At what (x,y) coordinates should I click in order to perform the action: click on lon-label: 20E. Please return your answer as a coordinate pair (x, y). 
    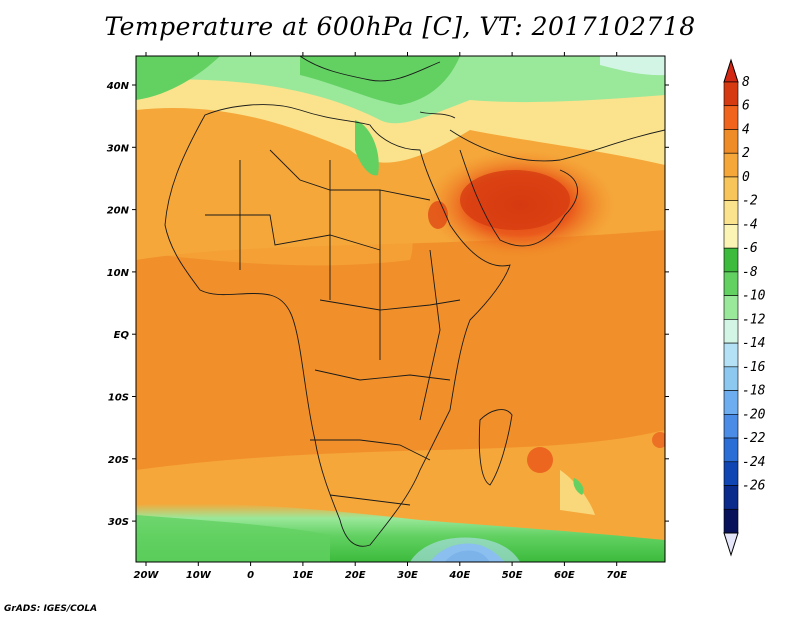
    Looking at the image, I should click on (355, 575).